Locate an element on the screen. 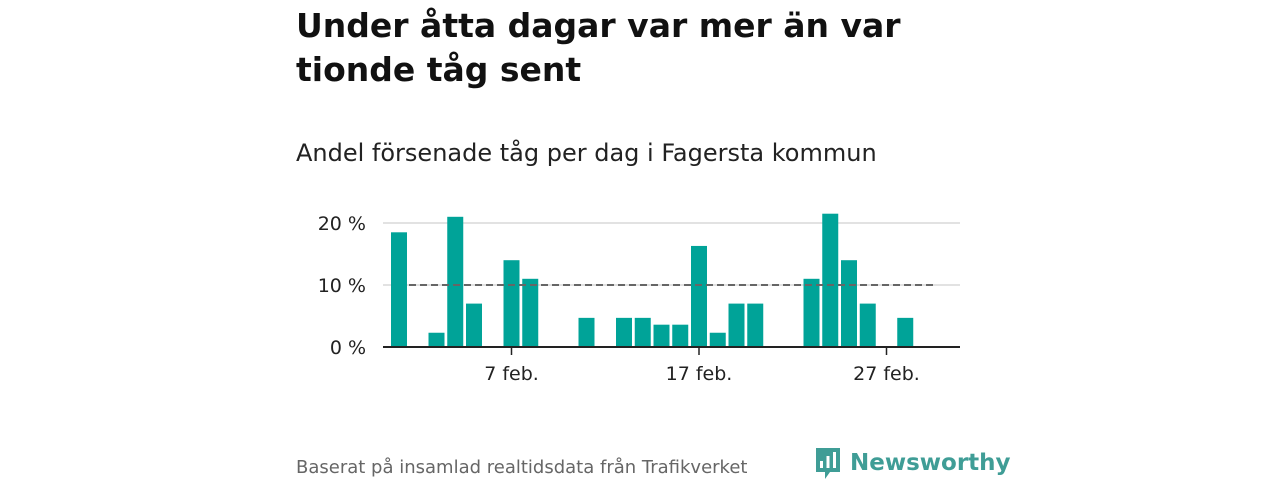 The width and height of the screenshot is (1280, 480). x-tick-label: 27 feb. is located at coordinates (886, 374).